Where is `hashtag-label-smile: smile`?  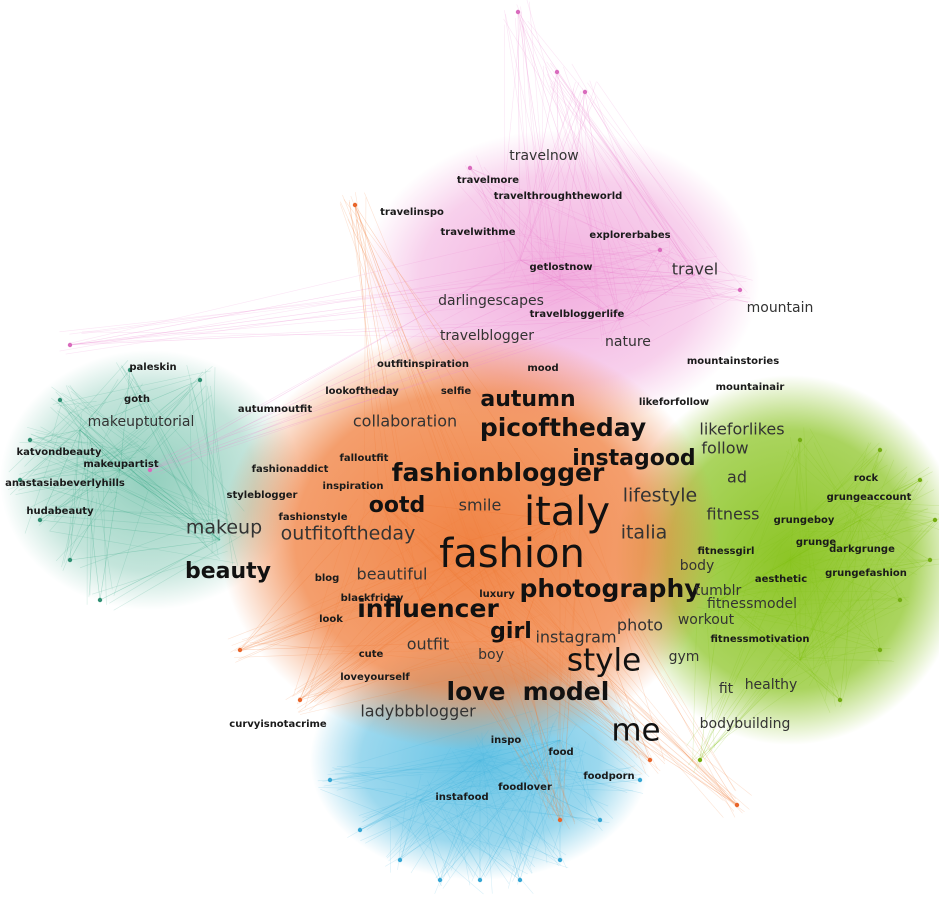 hashtag-label-smile: smile is located at coordinates (480, 505).